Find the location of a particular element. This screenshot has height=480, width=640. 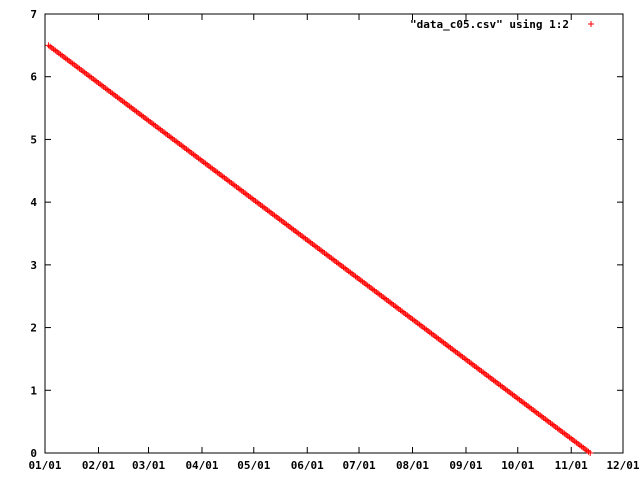

data-point is located at coordinates (590, 453).